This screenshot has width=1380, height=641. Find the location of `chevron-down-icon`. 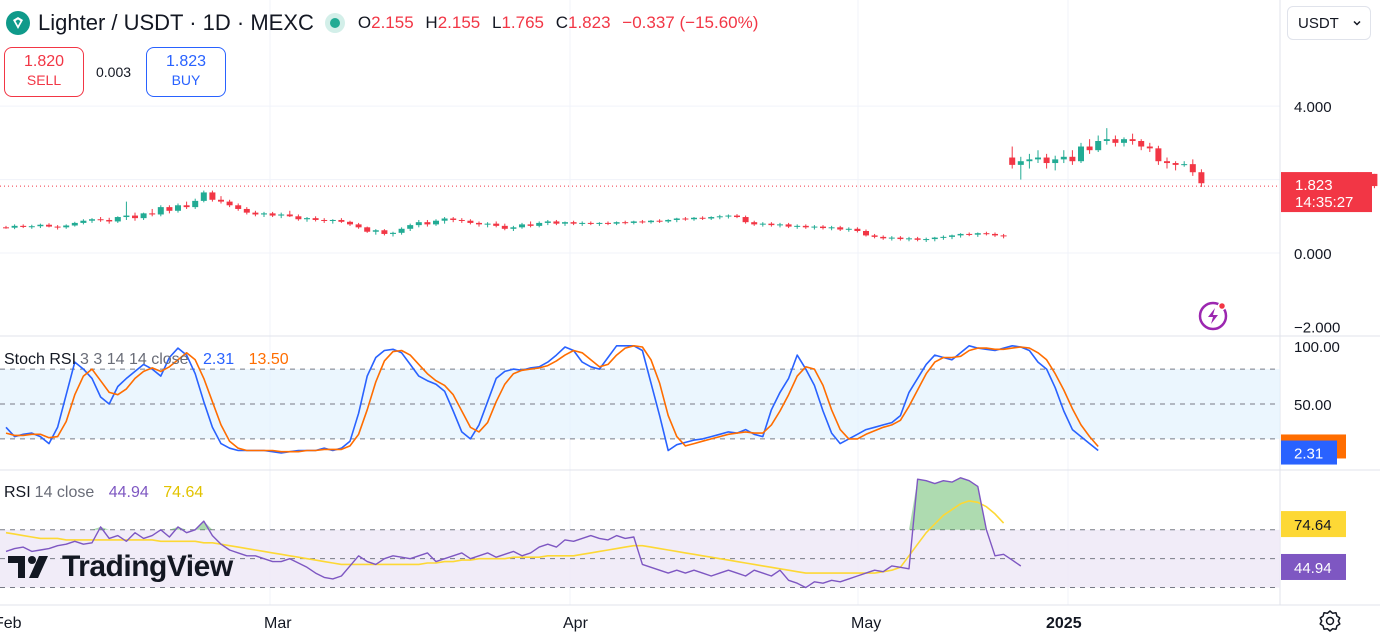

chevron-down-icon is located at coordinates (1357, 23).